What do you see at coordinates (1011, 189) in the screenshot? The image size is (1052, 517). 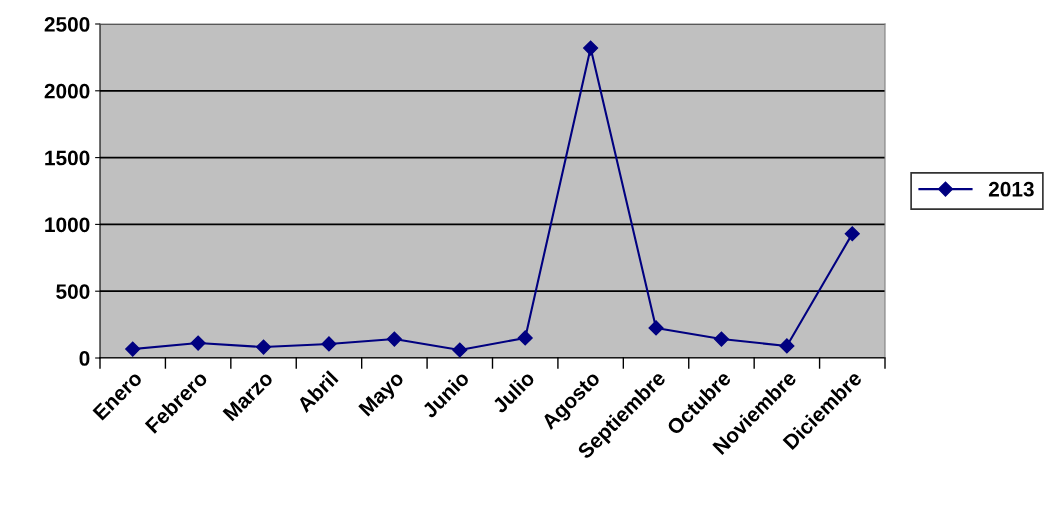 I see `legend-label: 2013` at bounding box center [1011, 189].